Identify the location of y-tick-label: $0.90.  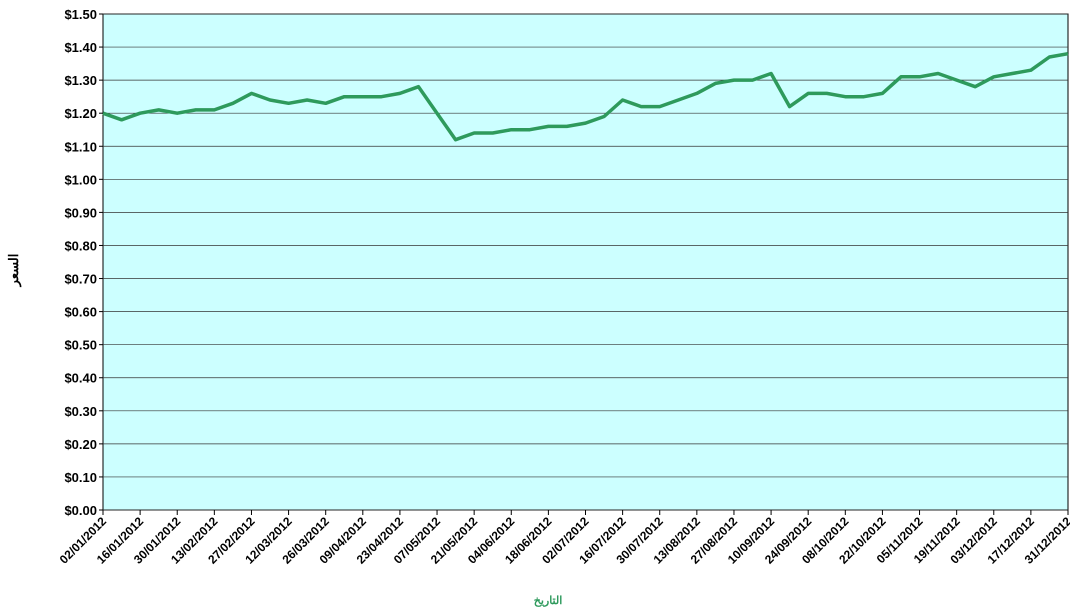
(80, 212).